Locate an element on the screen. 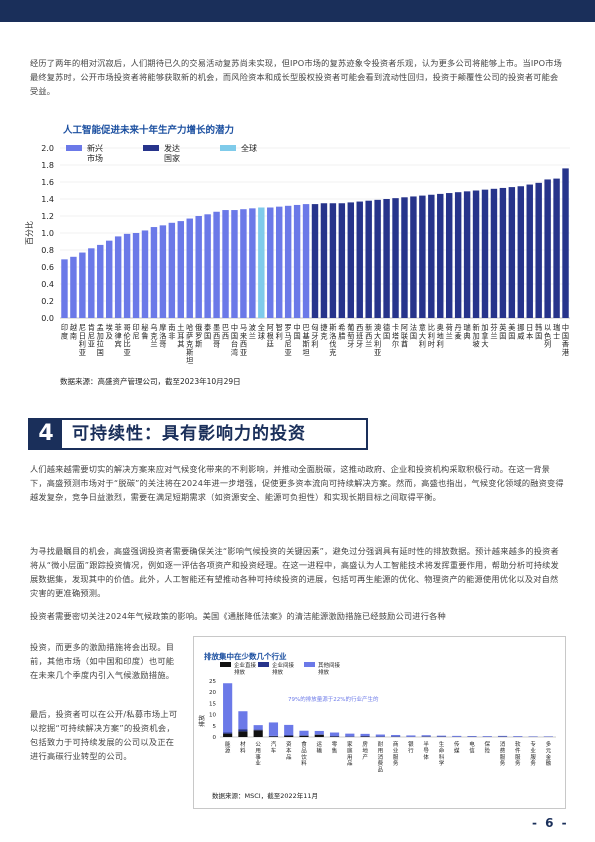  x-tick-label: 运输 is located at coordinates (320, 747).